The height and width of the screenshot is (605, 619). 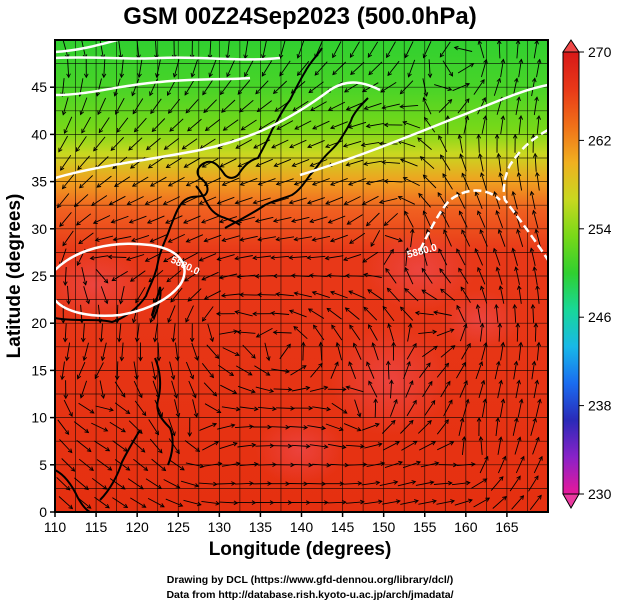 What do you see at coordinates (120, 279) in the screenshot?
I see `contour-5880-west` at bounding box center [120, 279].